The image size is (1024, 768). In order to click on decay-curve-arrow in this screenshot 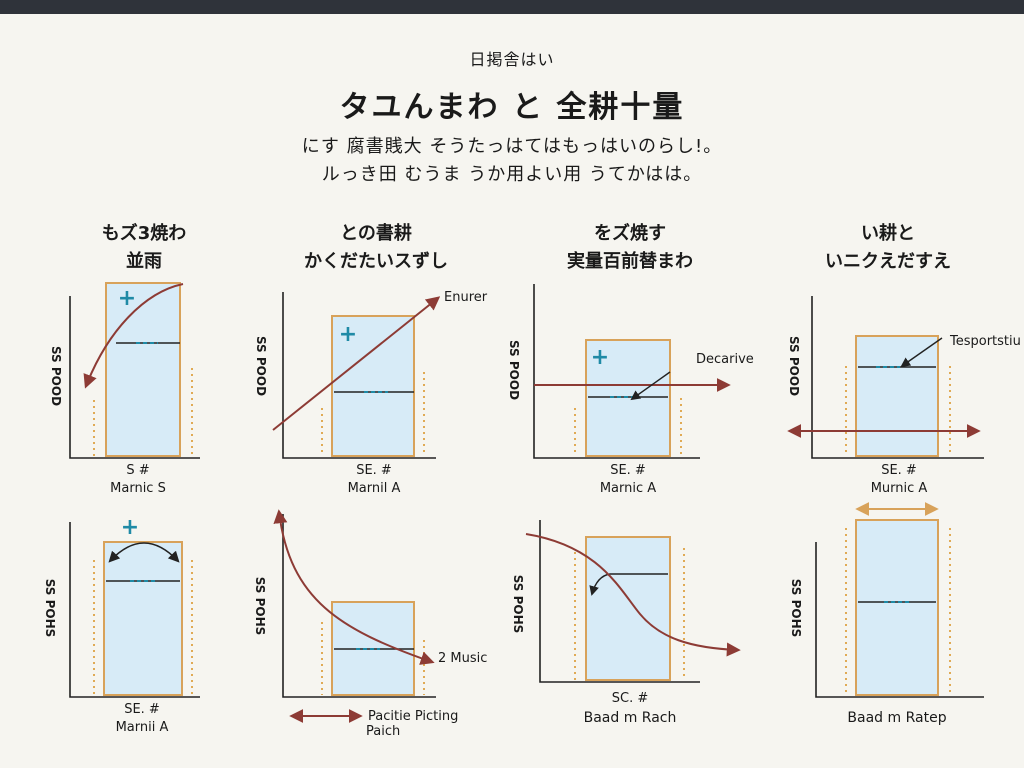, I will do `click(354, 587)`.